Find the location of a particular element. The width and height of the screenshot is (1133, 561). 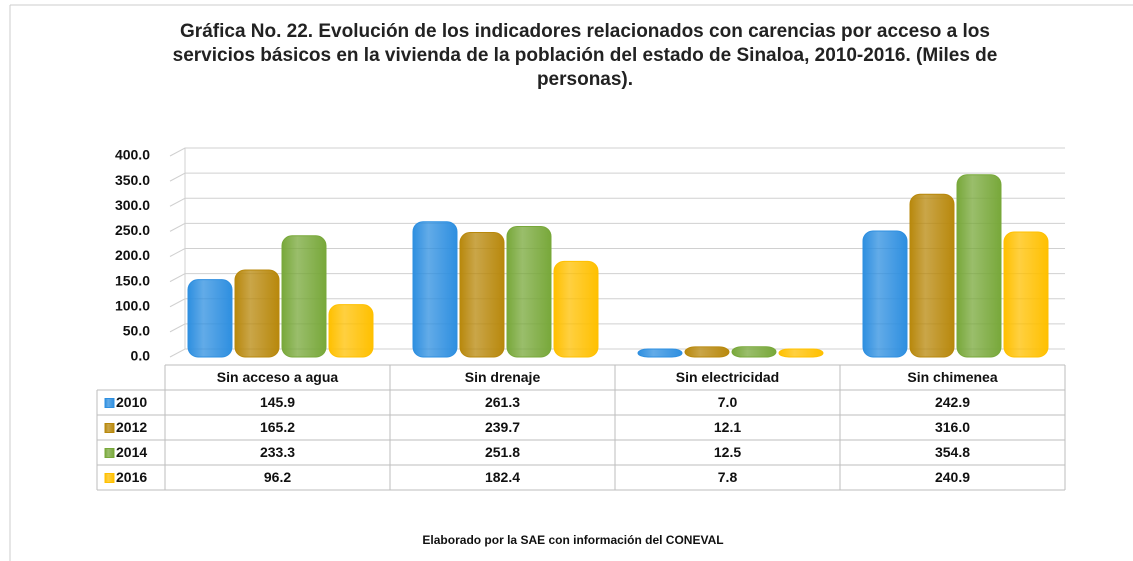

legend-label: 2012 is located at coordinates (131, 427).